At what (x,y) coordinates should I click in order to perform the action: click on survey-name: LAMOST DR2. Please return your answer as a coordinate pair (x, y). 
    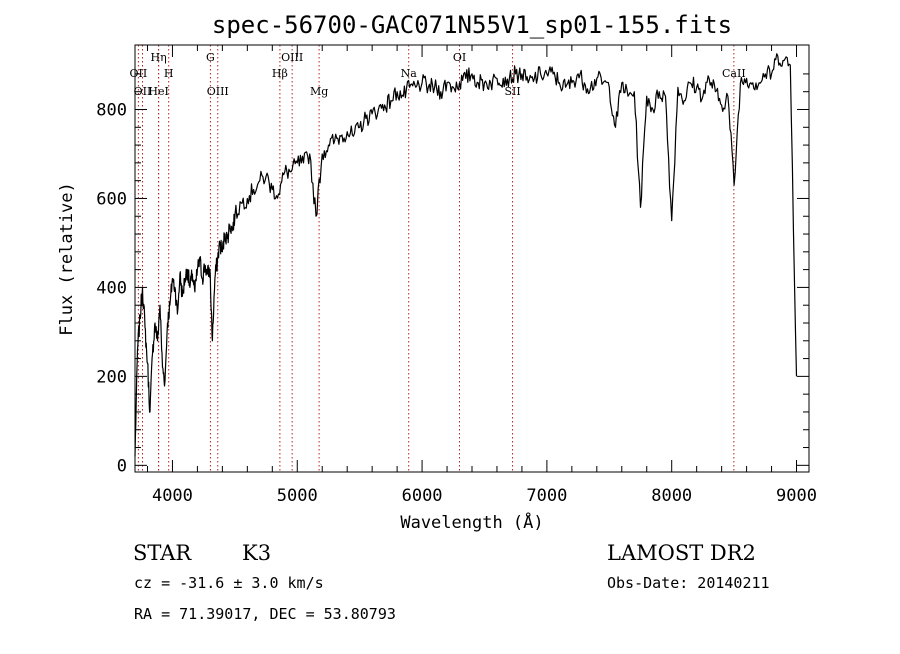
    Looking at the image, I should click on (681, 553).